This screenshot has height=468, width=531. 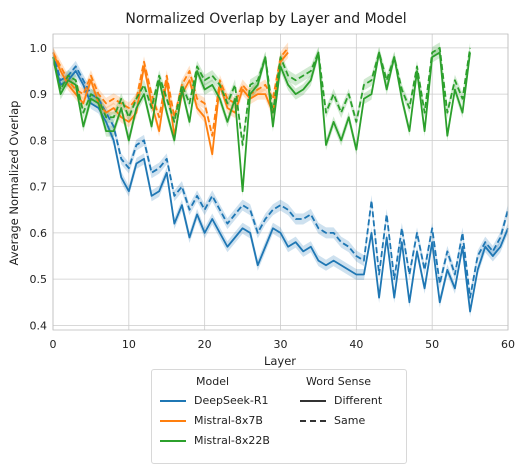 What do you see at coordinates (53, 344) in the screenshot?
I see `x-tick-label: 0` at bounding box center [53, 344].